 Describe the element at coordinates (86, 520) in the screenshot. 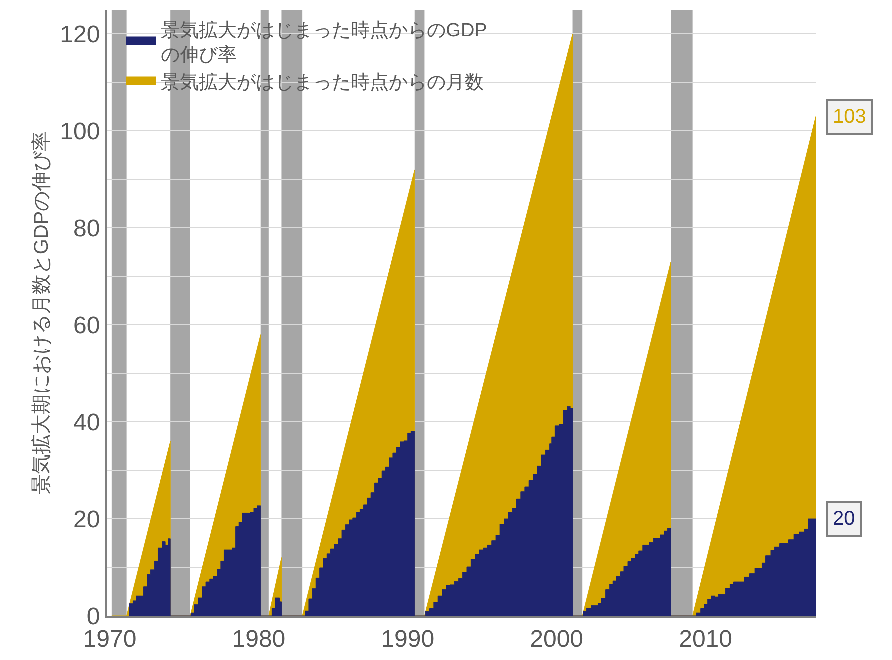

I see `y-tick-label: 20` at that location.